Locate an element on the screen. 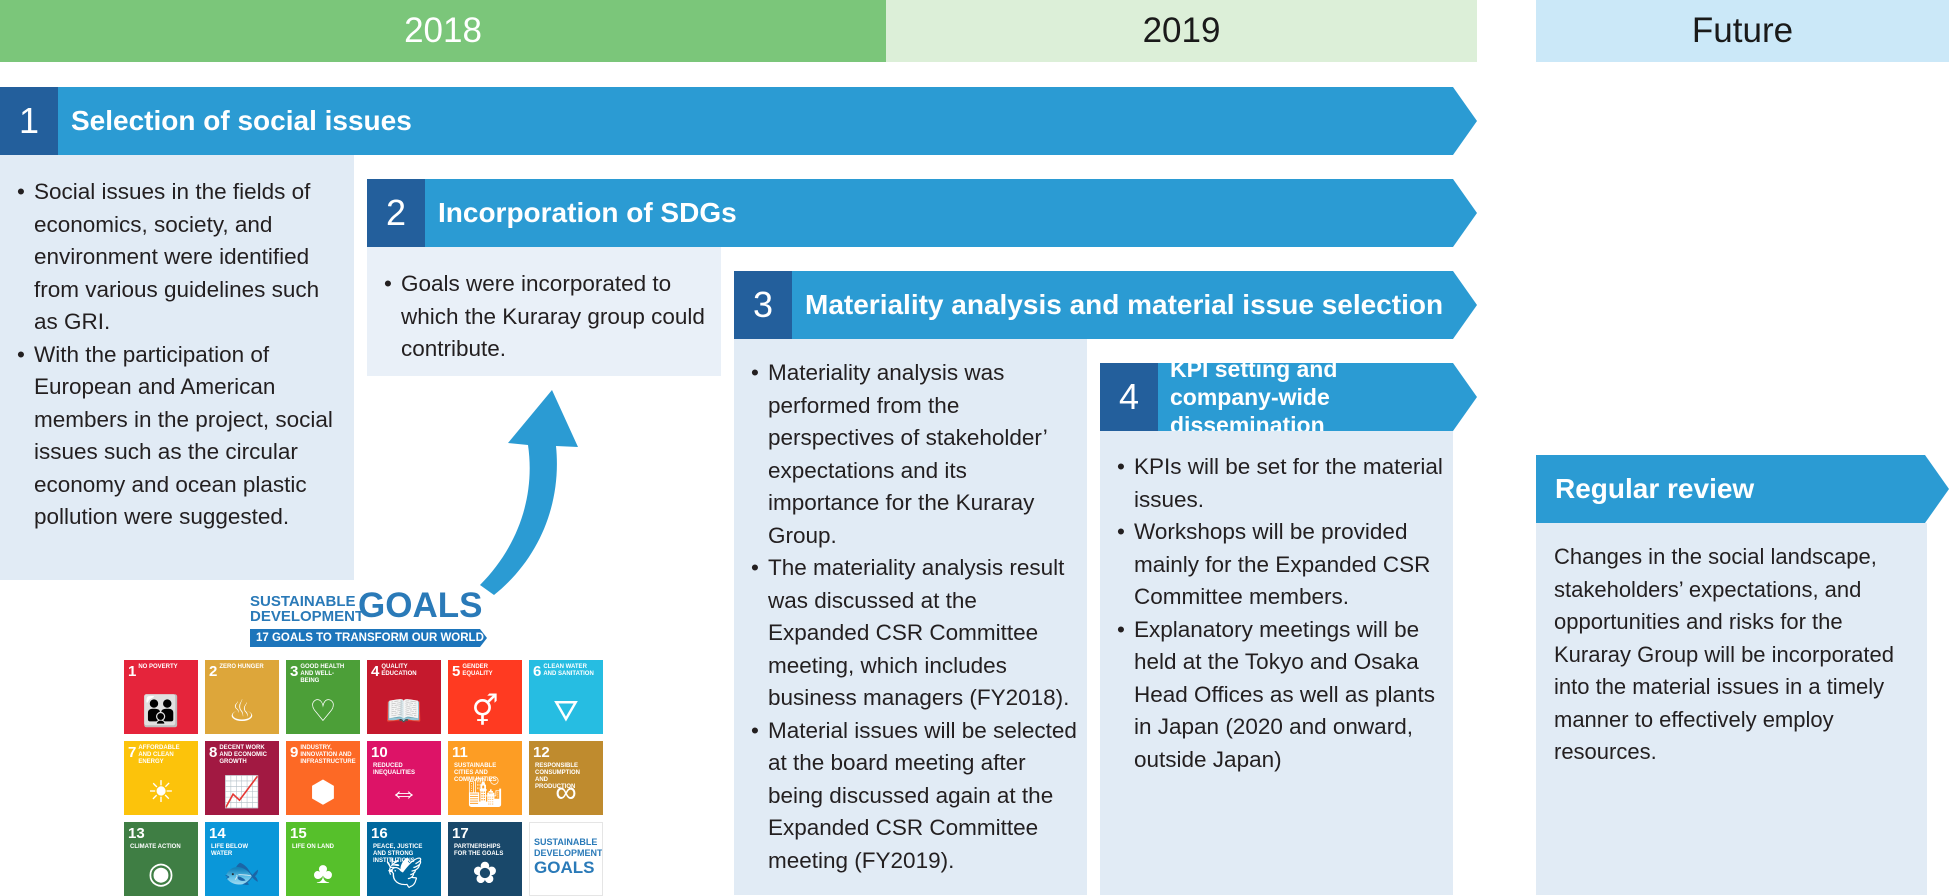  dove-icon: 🕊 is located at coordinates (404, 873).